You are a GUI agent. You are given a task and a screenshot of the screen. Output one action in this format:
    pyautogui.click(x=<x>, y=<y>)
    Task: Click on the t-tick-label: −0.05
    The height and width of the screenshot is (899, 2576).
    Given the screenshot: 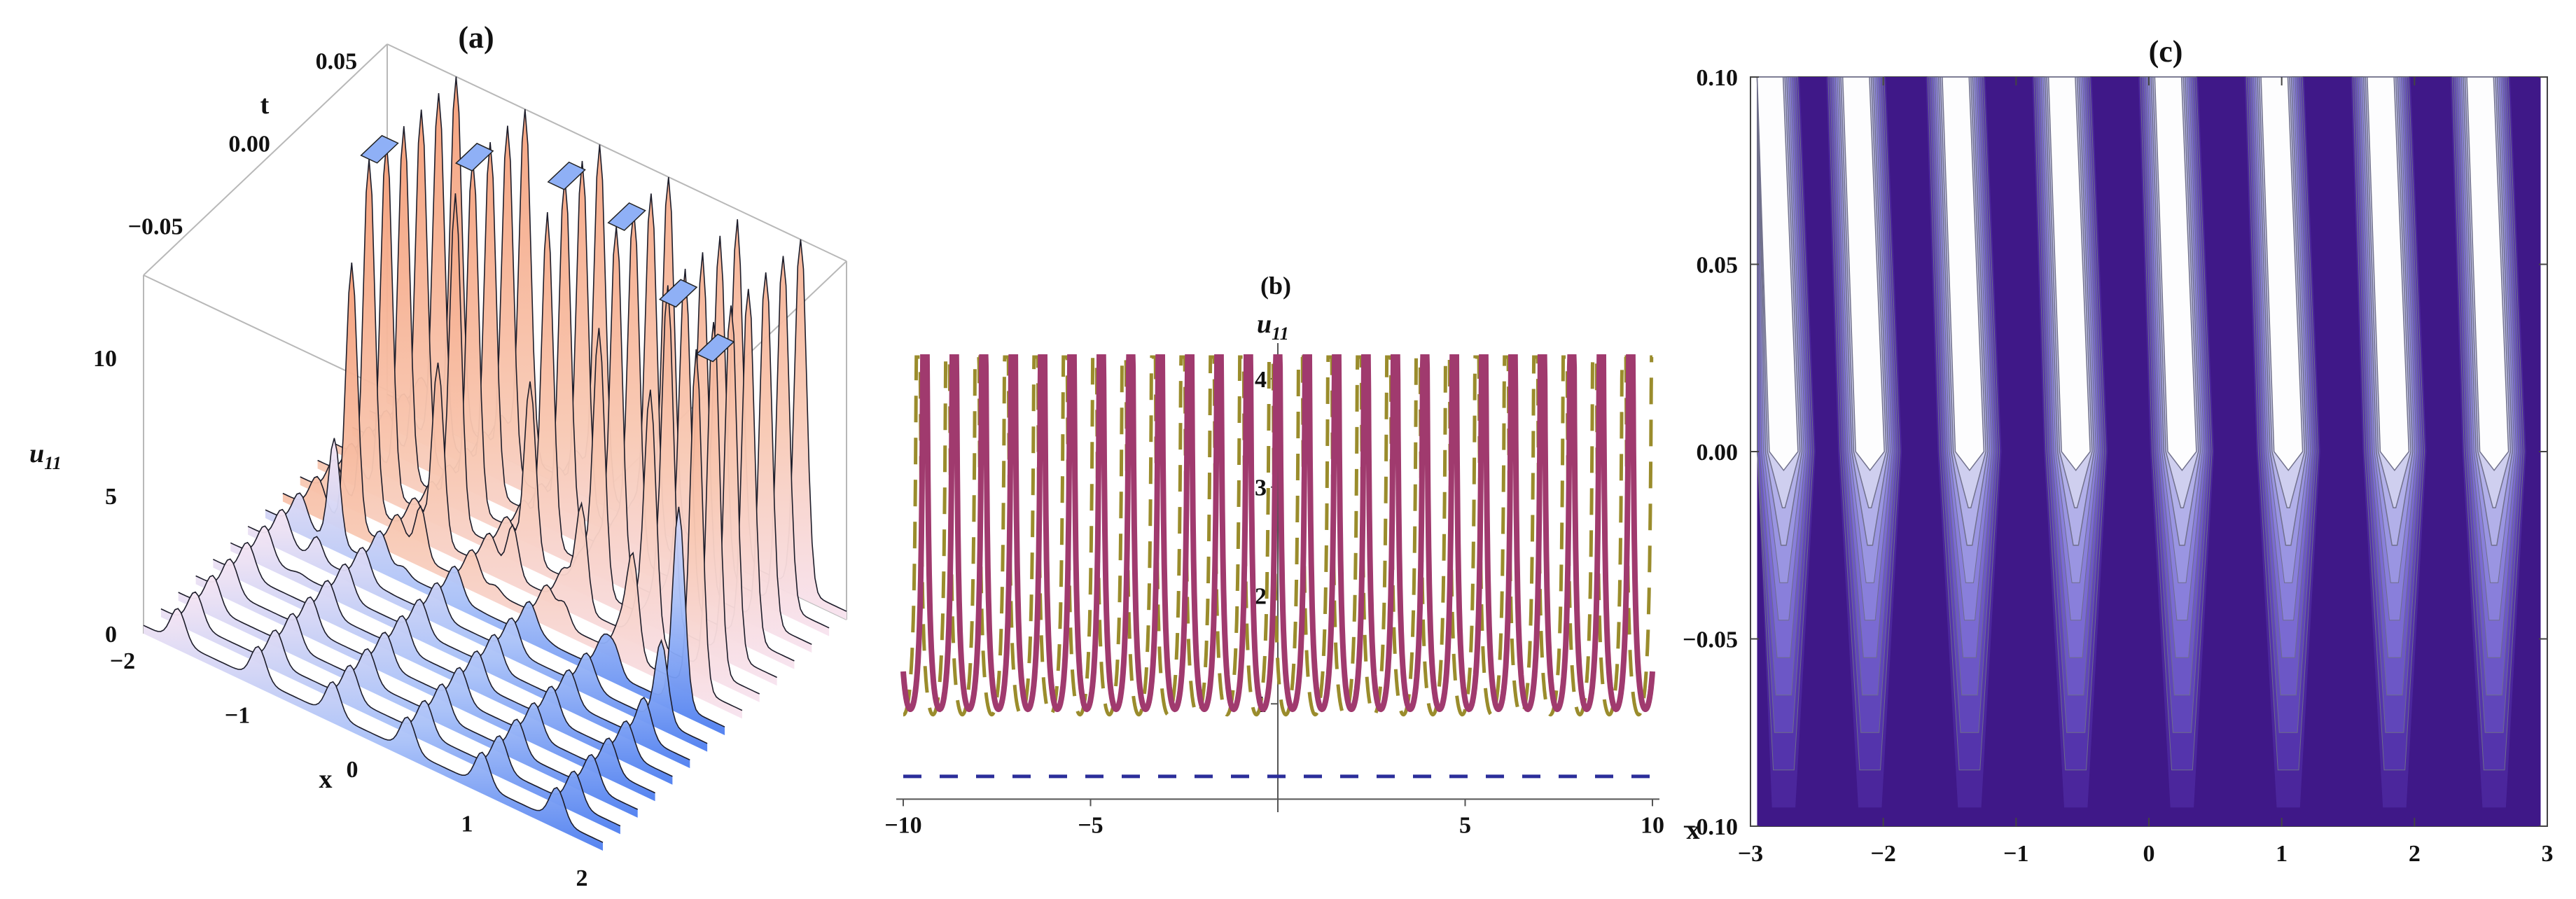 What is the action you would take?
    pyautogui.click(x=155, y=226)
    